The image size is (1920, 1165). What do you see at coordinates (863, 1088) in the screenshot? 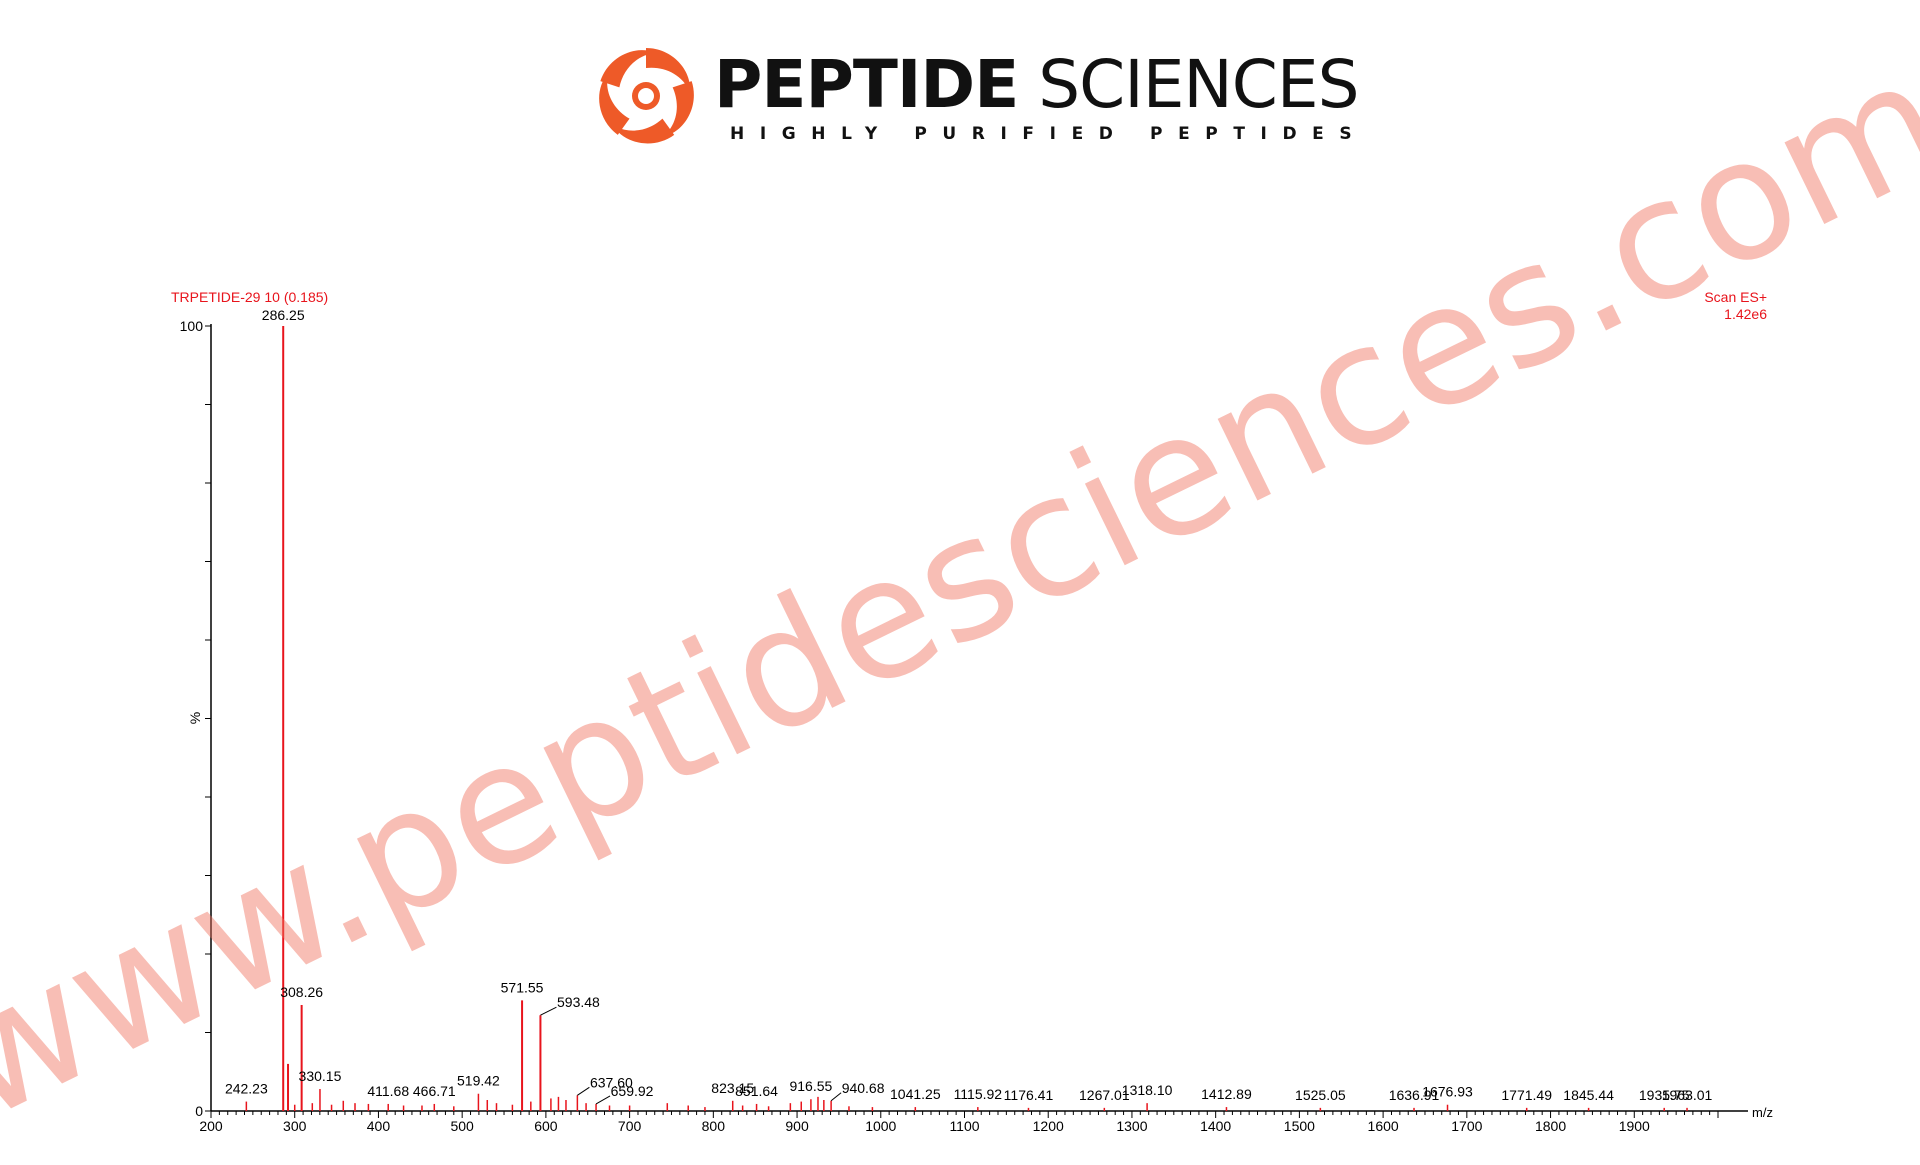
I see `peak-label: 940.68` at bounding box center [863, 1088].